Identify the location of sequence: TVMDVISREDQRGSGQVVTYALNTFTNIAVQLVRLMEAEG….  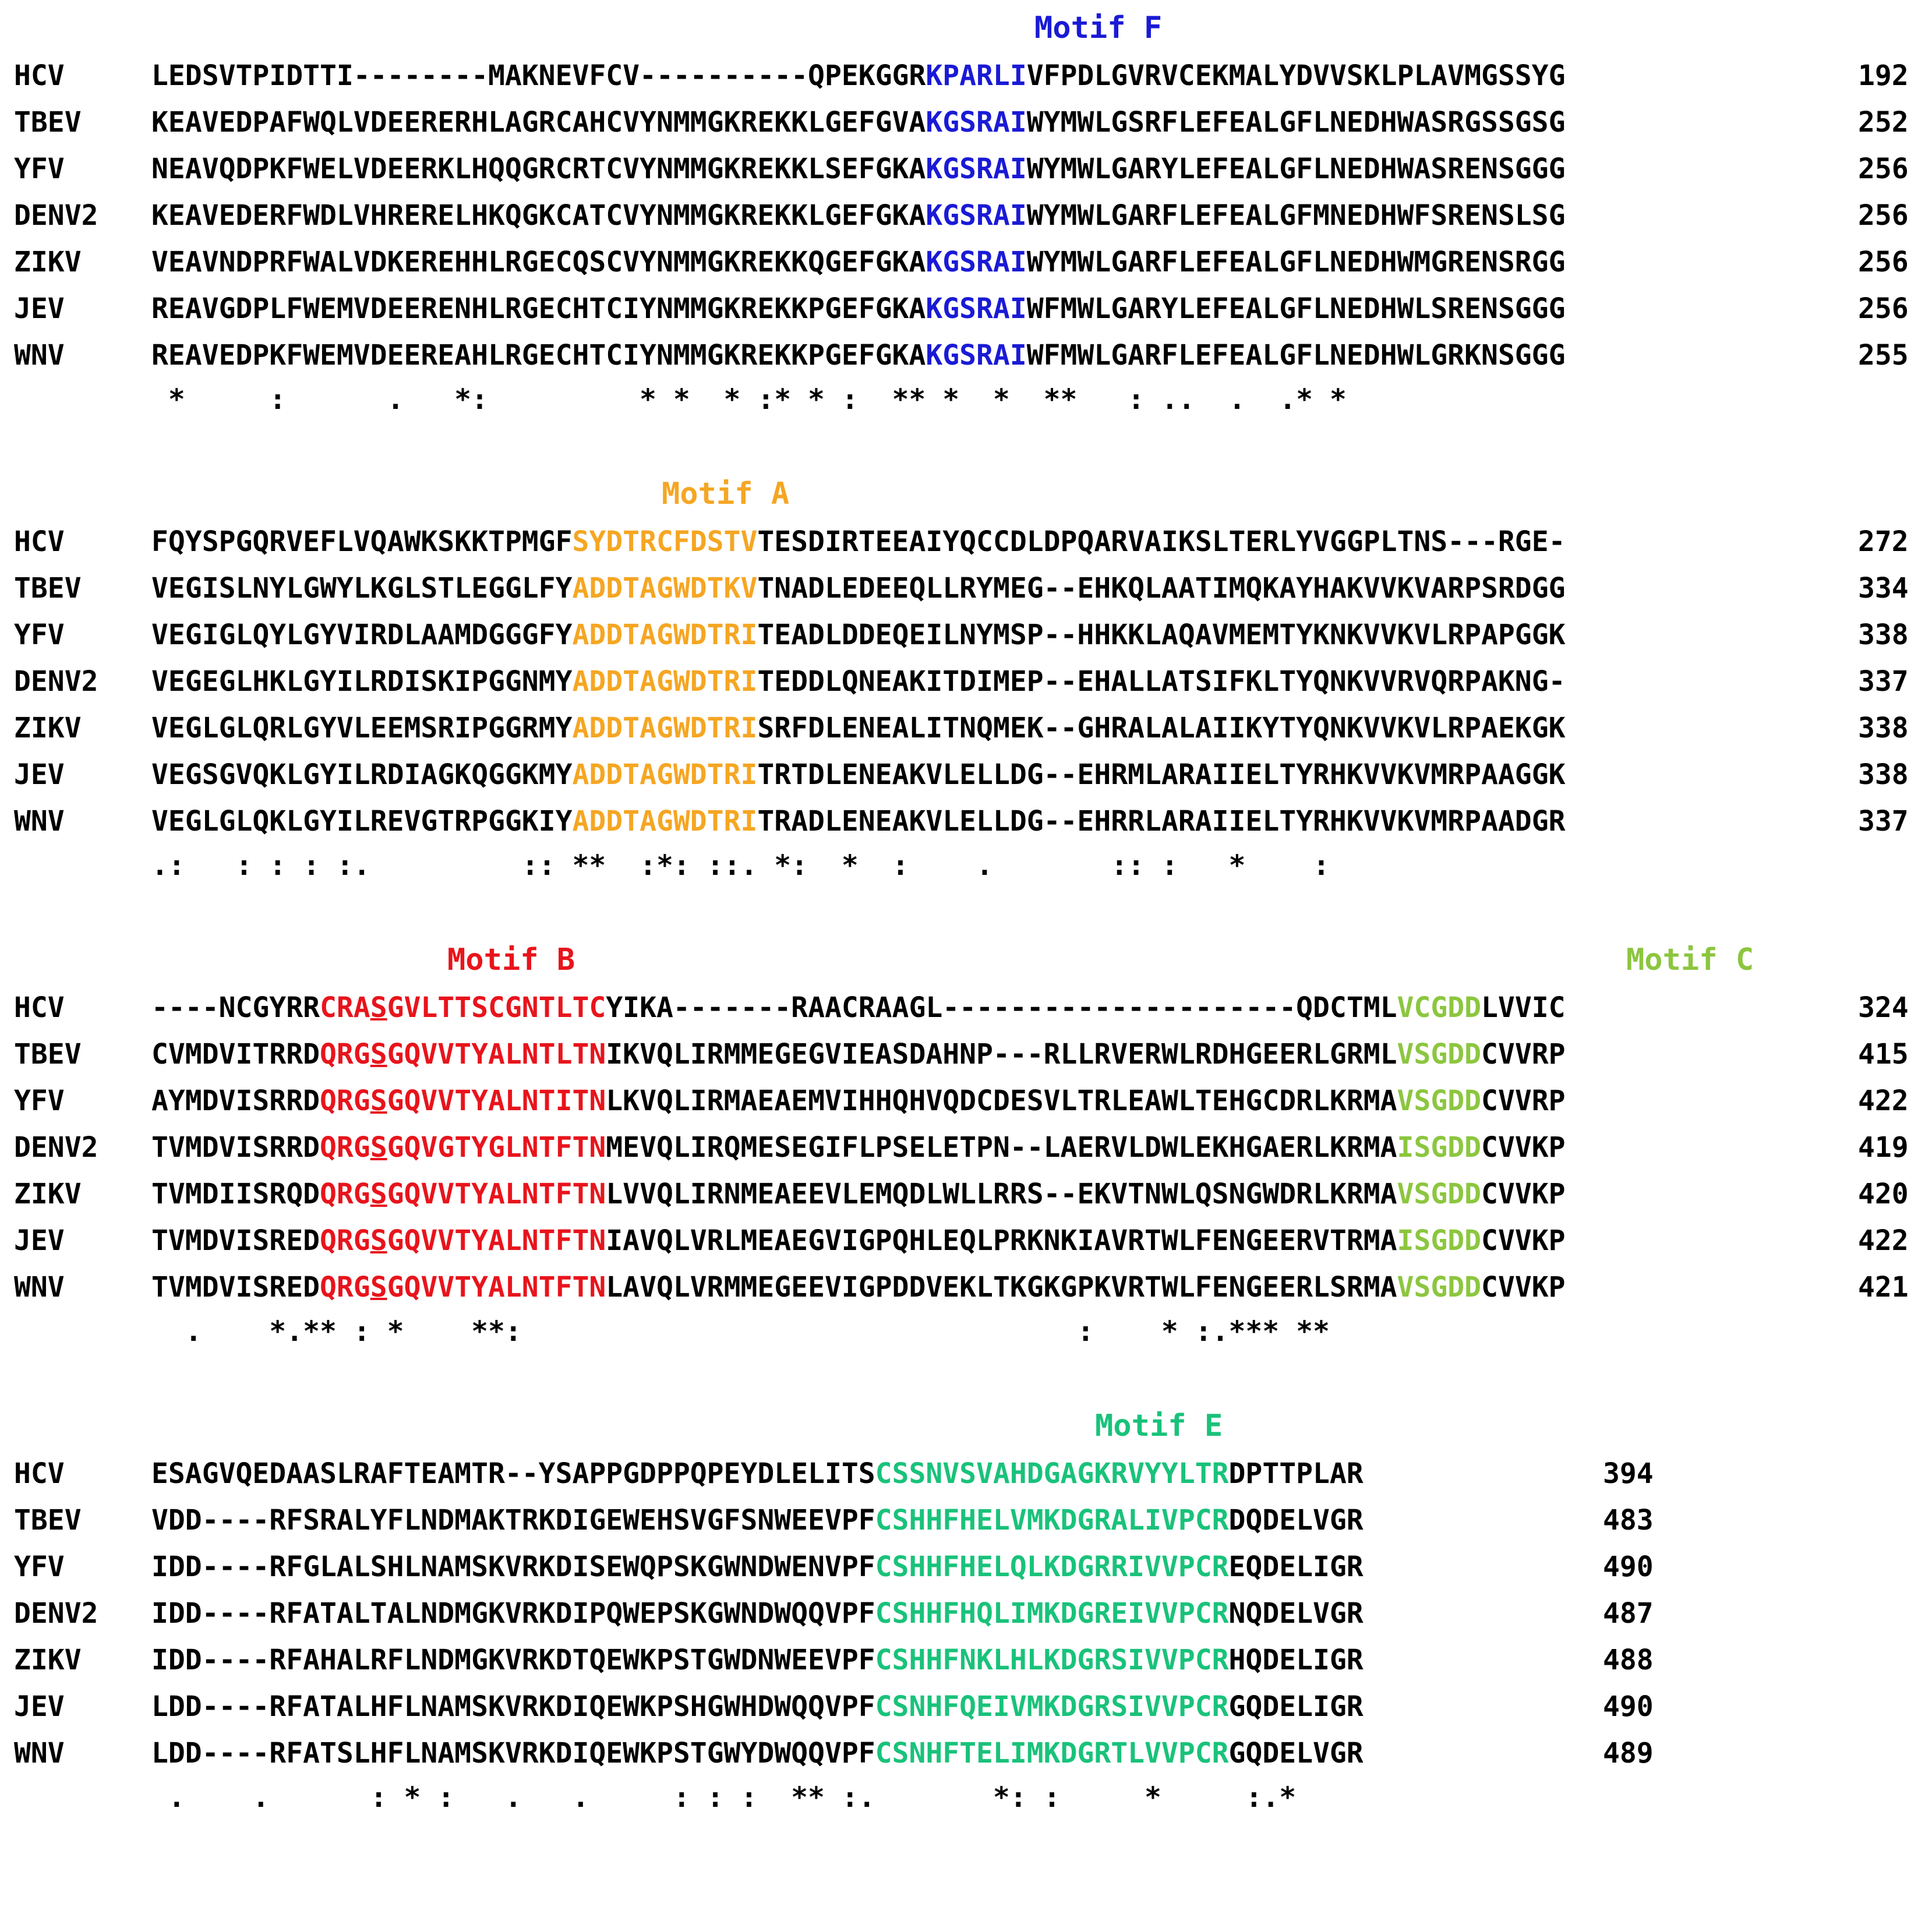
(858, 1241).